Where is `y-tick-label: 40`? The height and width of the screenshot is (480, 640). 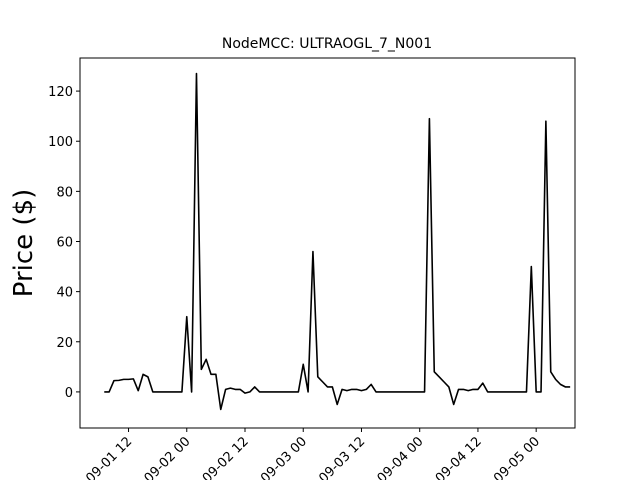
y-tick-label: 40 is located at coordinates (64, 293).